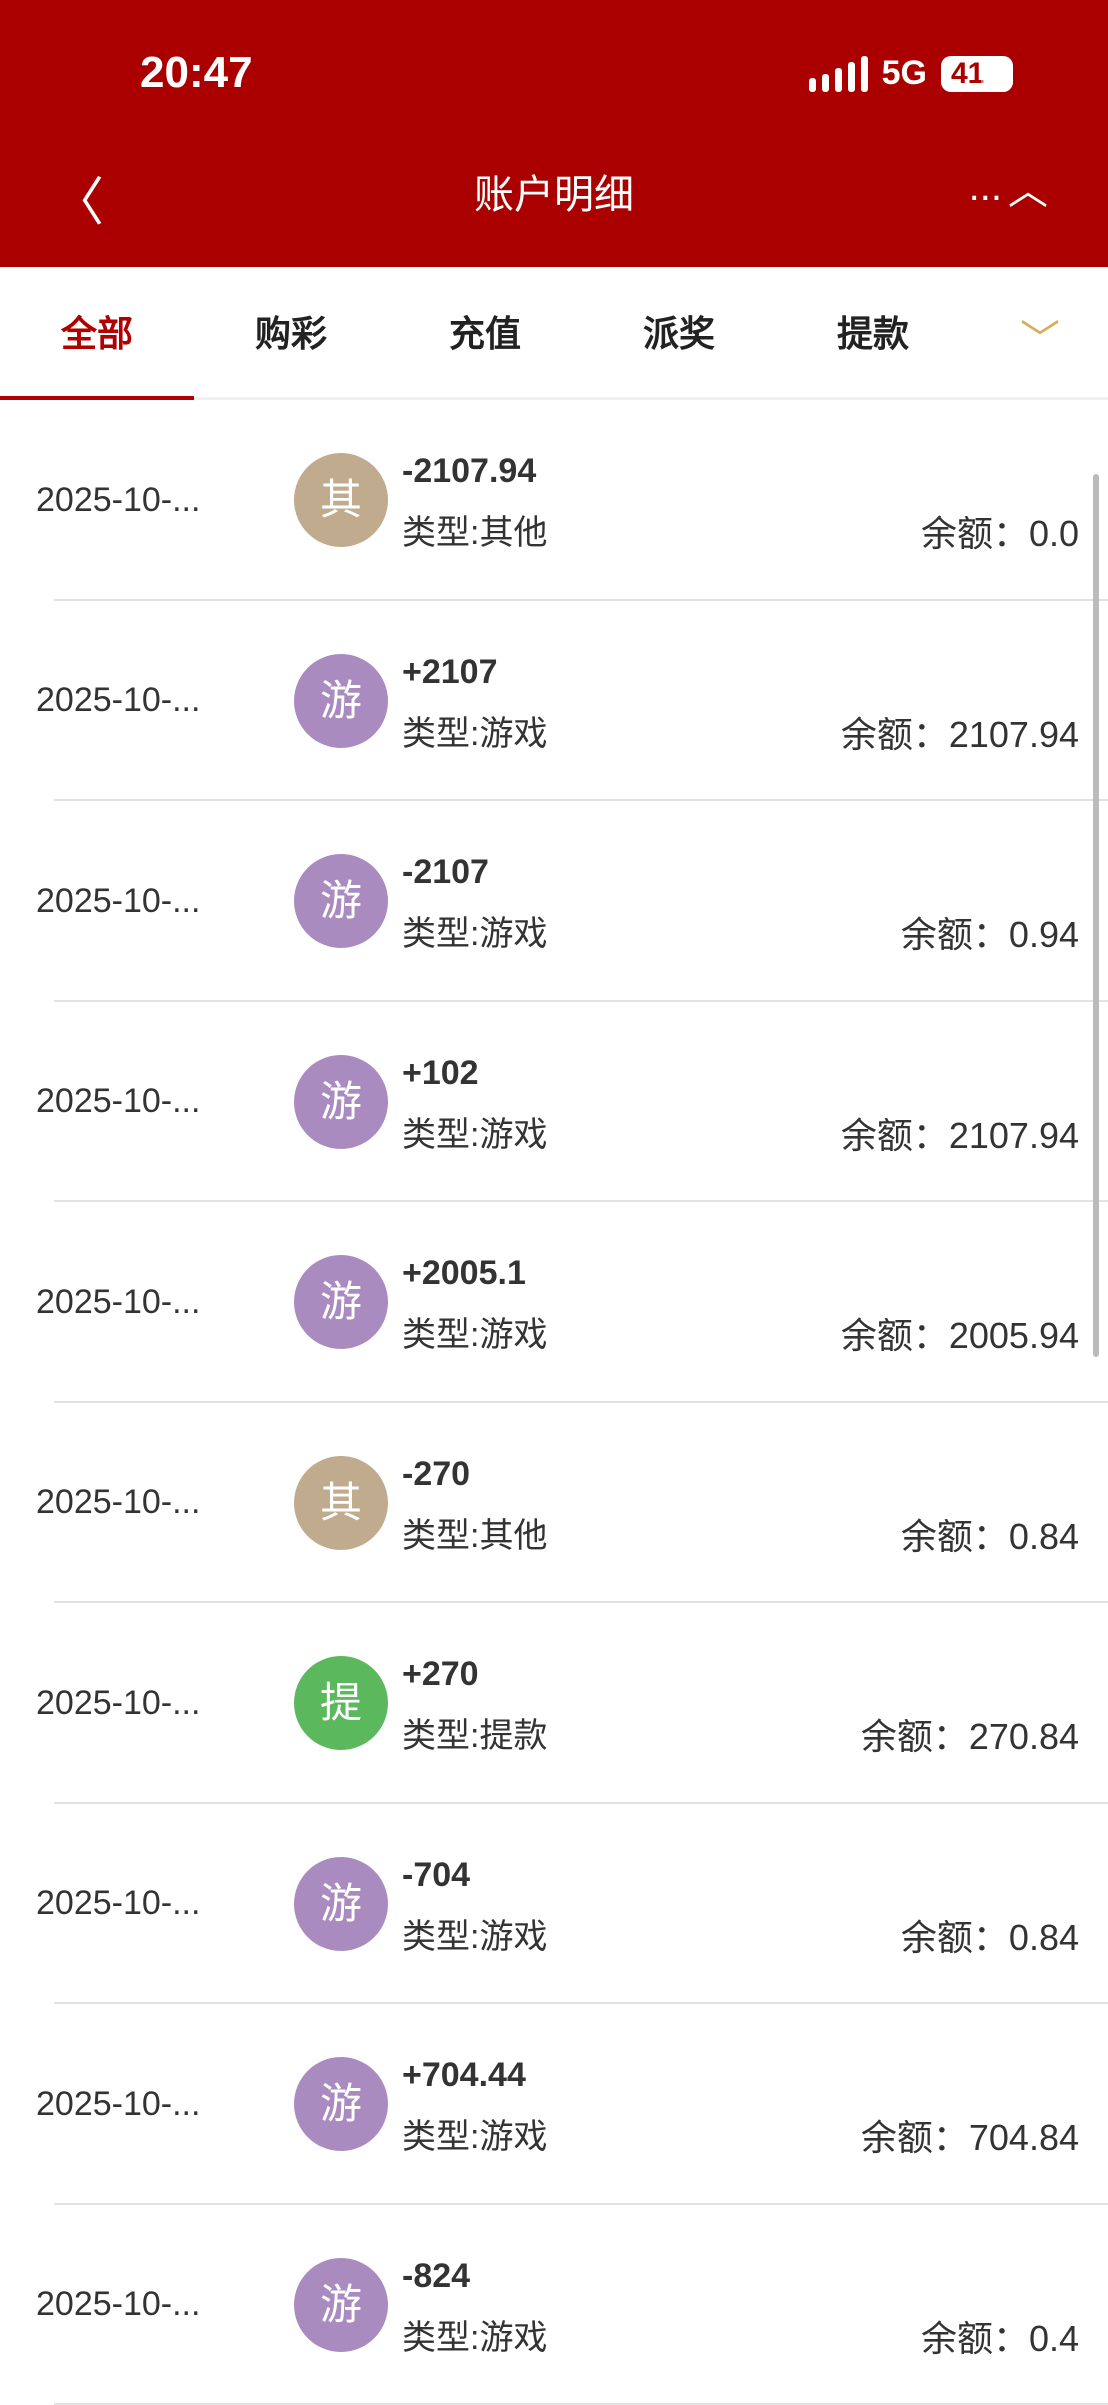 The width and height of the screenshot is (1108, 2405). What do you see at coordinates (474, 1732) in the screenshot?
I see `transaction-type: 类型:提款` at bounding box center [474, 1732].